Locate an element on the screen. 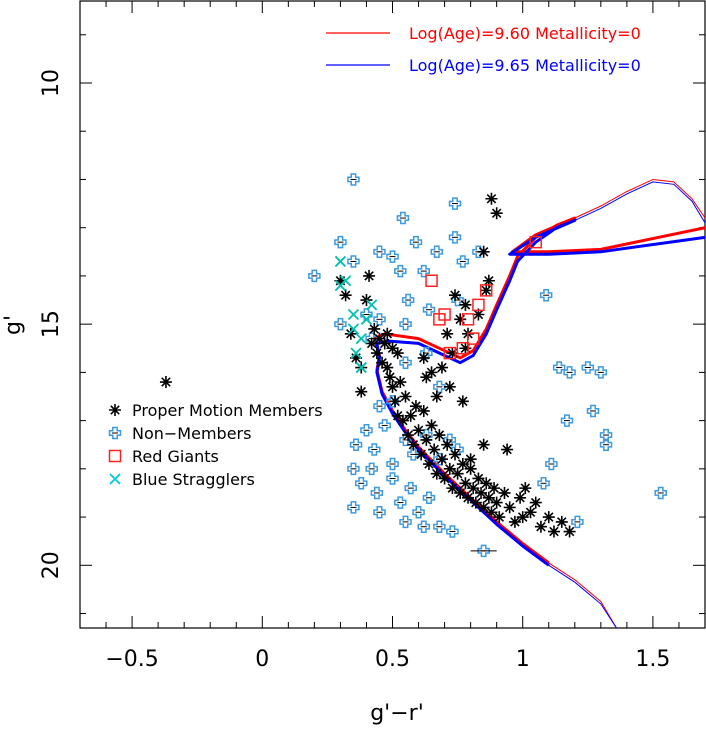 This screenshot has width=706, height=734. x-tick-label: −0.5 is located at coordinates (131, 659).